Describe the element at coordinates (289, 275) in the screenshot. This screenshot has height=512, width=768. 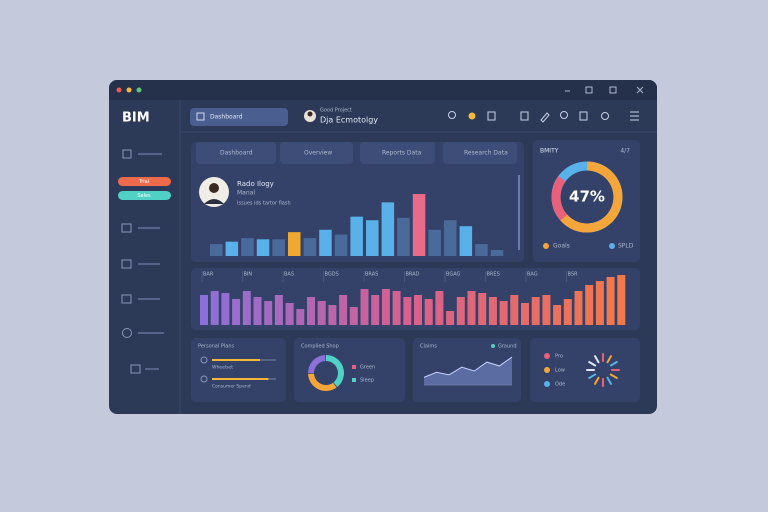
I see `strip-label: BAS` at that location.